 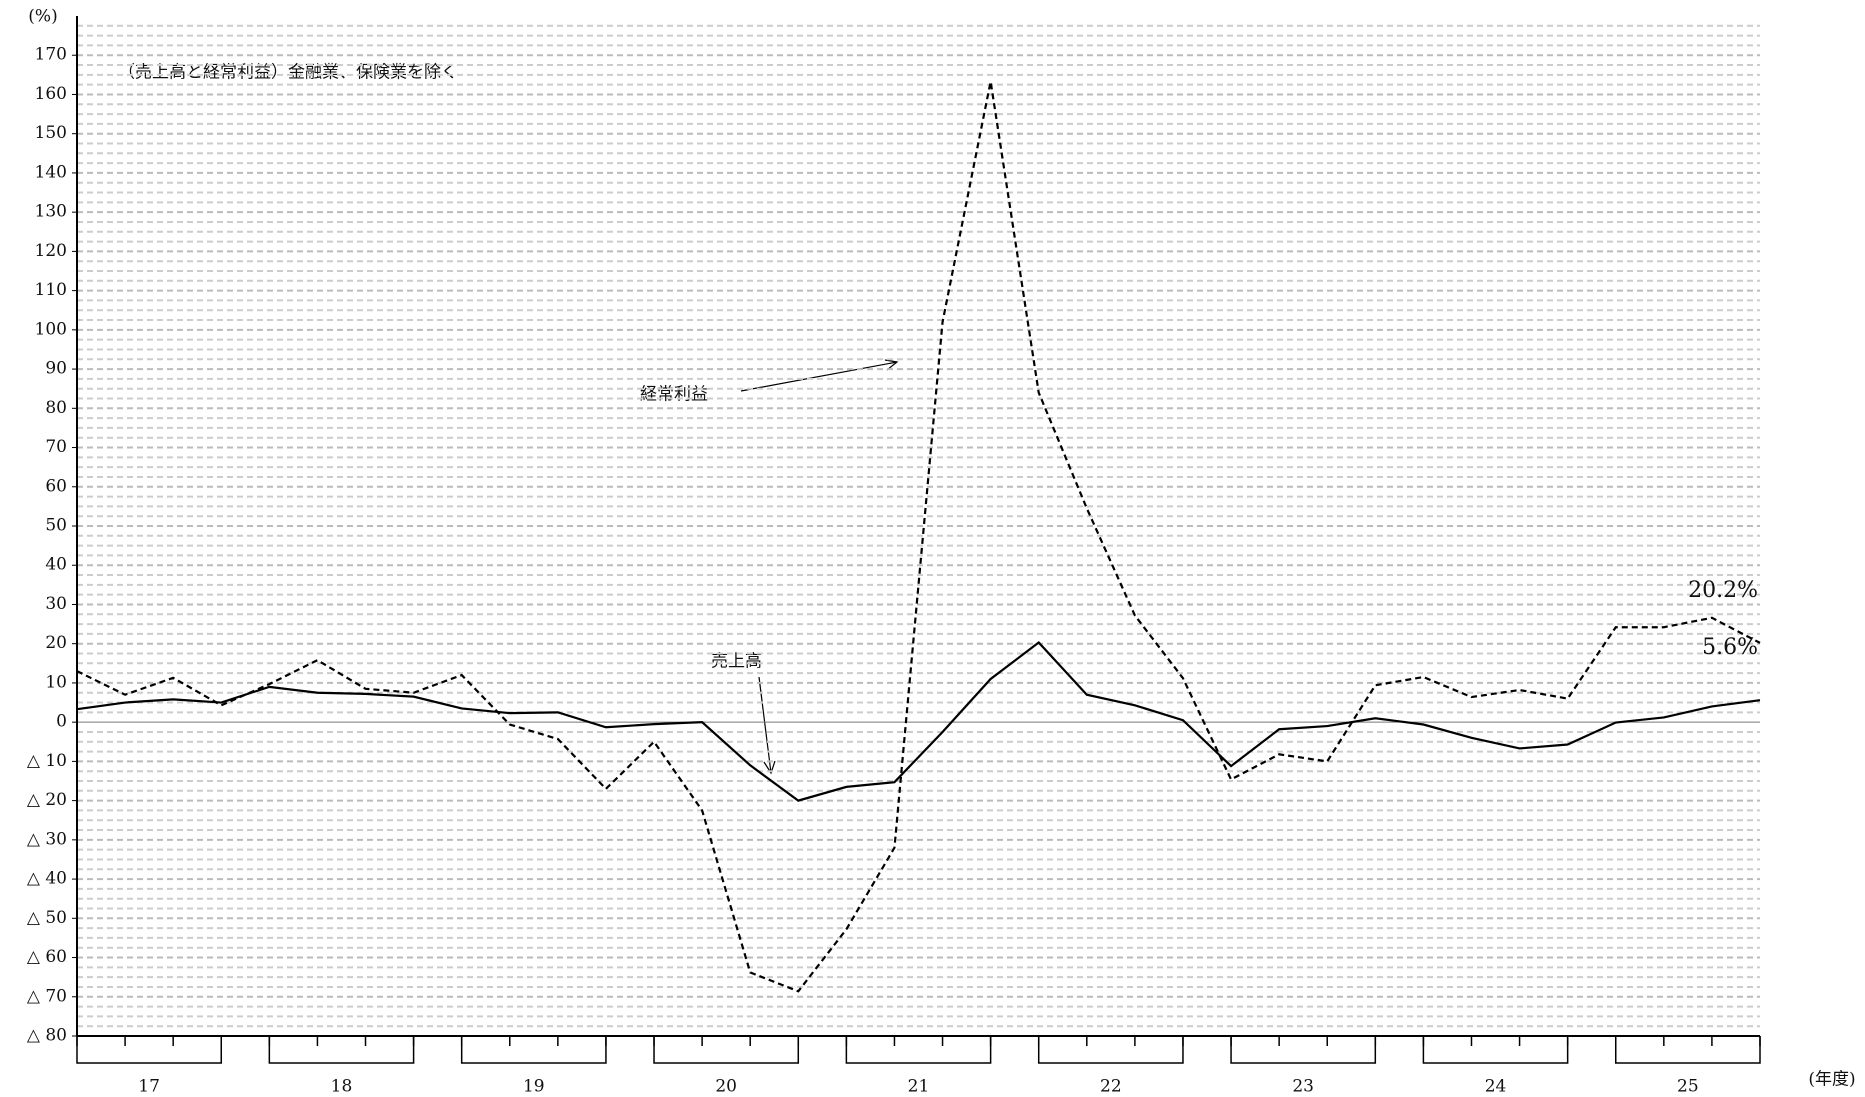 I want to click on y-tick-label: 20, so click(x=56, y=643).